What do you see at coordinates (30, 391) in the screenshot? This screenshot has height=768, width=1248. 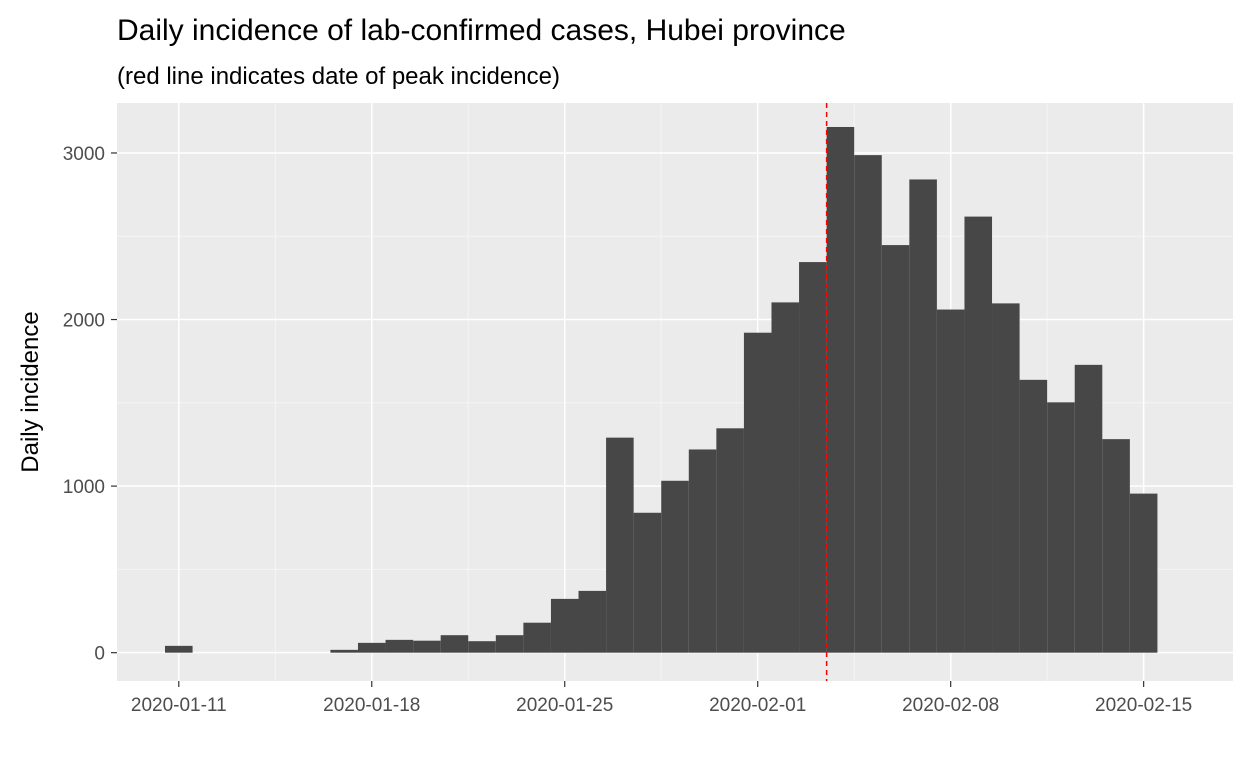 I see `y-axis-title: Daily incidence` at bounding box center [30, 391].